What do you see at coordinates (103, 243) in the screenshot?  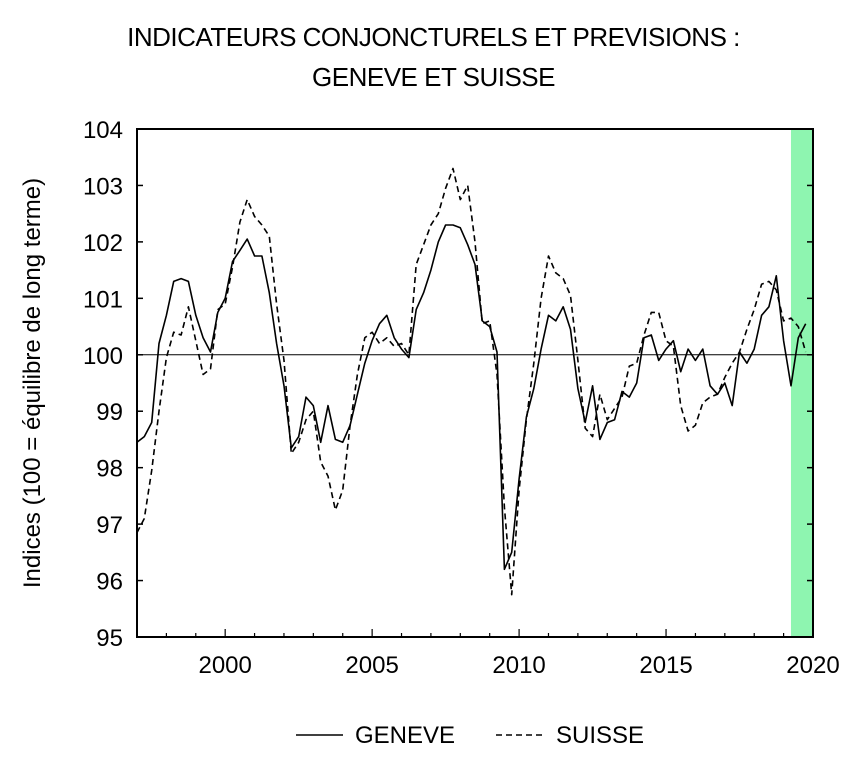 I see `y-tick-label: 102` at bounding box center [103, 243].